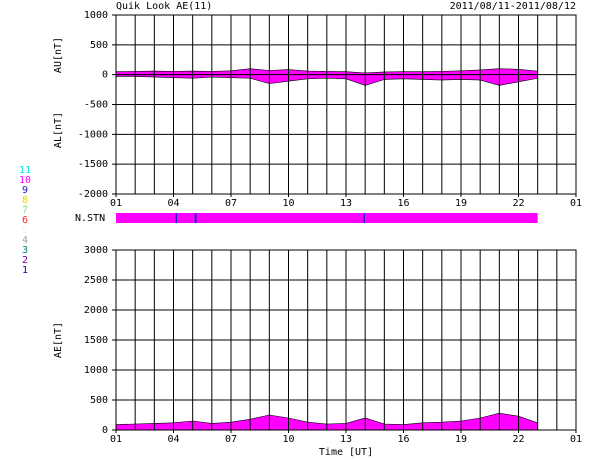 The image size is (590, 460). Describe the element at coordinates (25, 220) in the screenshot. I see `legend-entry: 6` at that location.